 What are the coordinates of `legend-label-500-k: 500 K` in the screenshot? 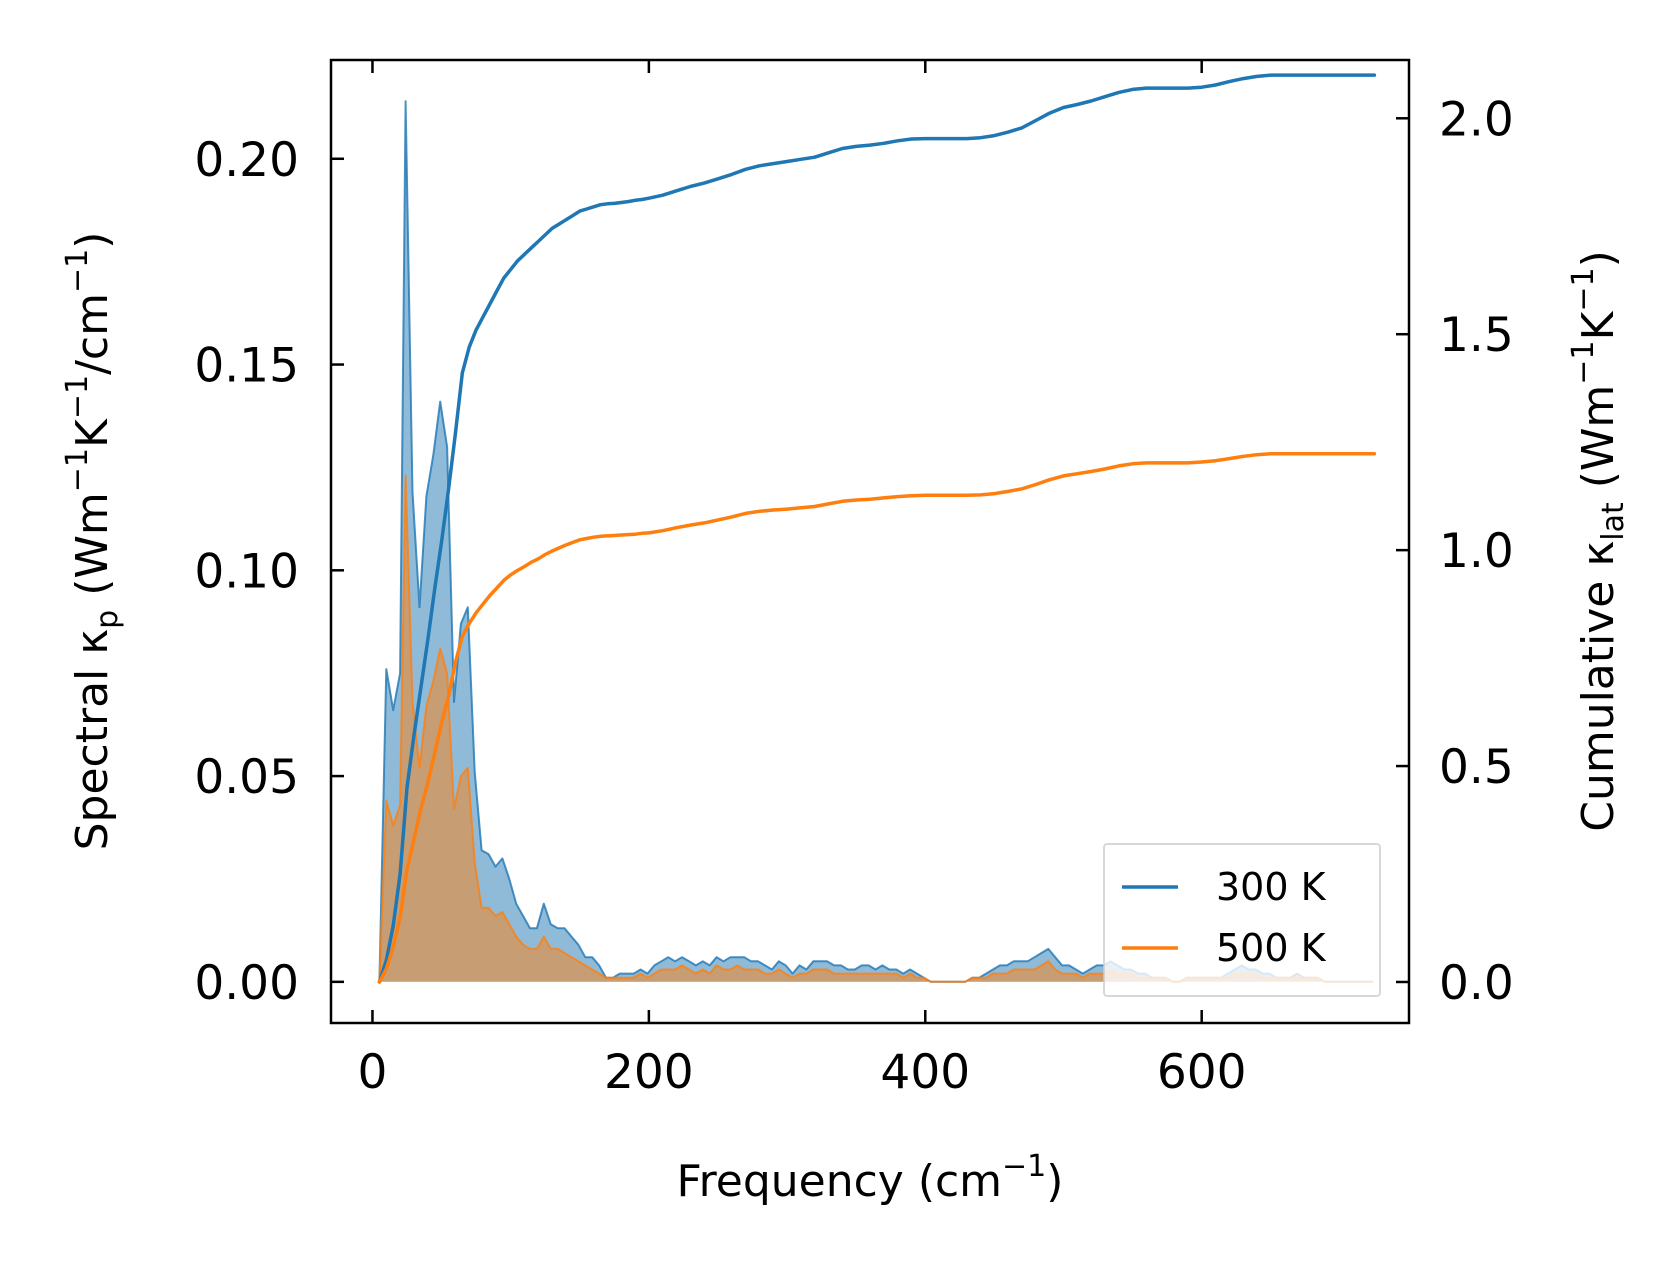 It's located at (1271, 948).